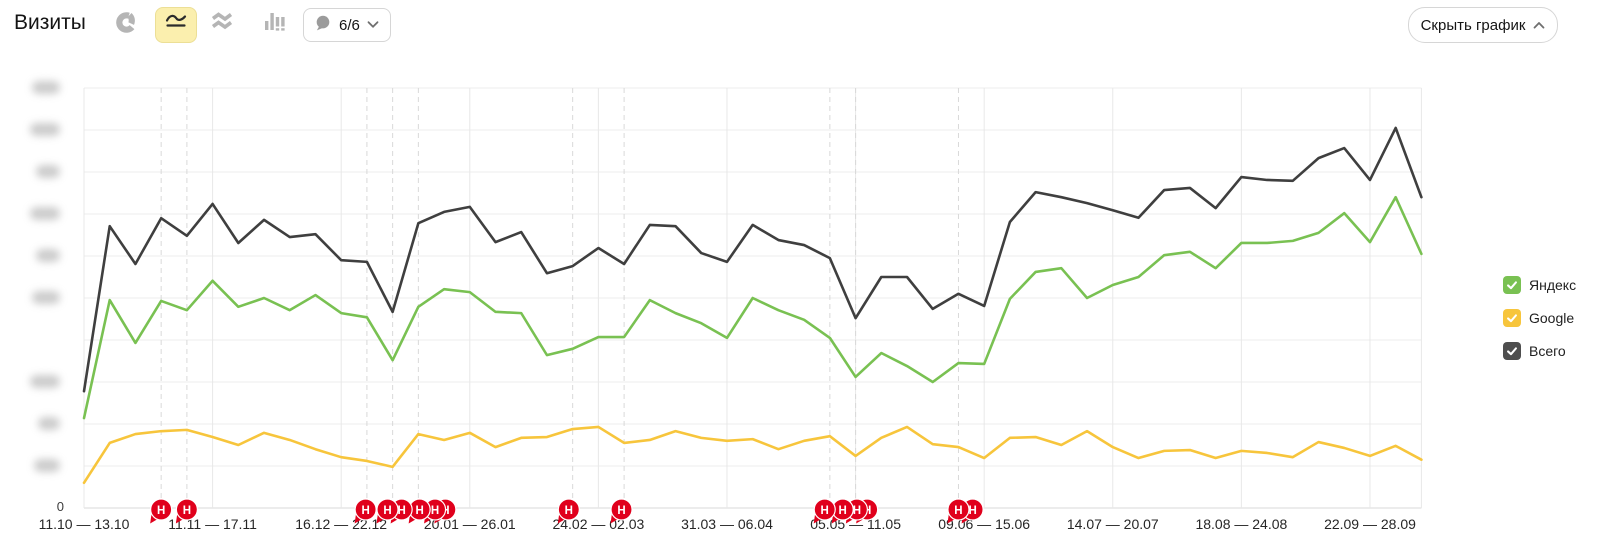 This screenshot has height=548, width=1600. Describe the element at coordinates (1473, 25) in the screenshot. I see `hide-chart-label: Скрыть график` at that location.